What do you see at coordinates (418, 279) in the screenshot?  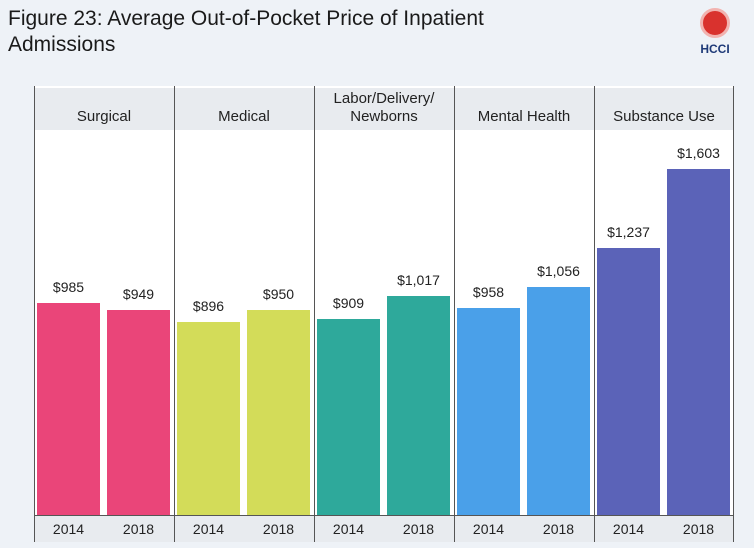 I see `value-label: $1,017` at bounding box center [418, 279].